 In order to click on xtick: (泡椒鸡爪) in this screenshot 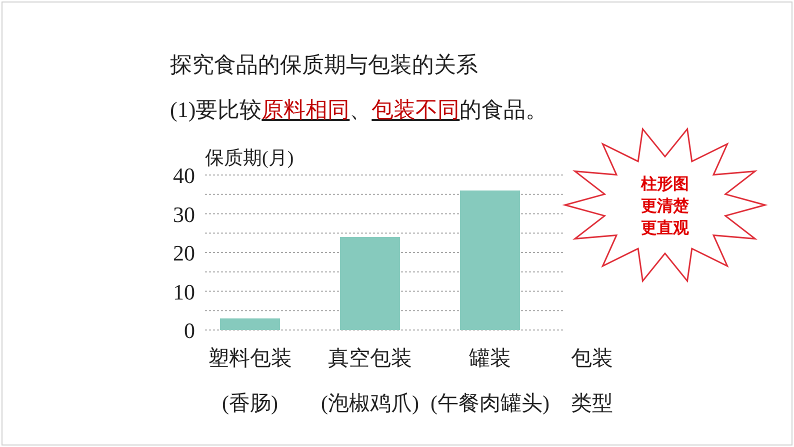, I will do `click(370, 403)`.